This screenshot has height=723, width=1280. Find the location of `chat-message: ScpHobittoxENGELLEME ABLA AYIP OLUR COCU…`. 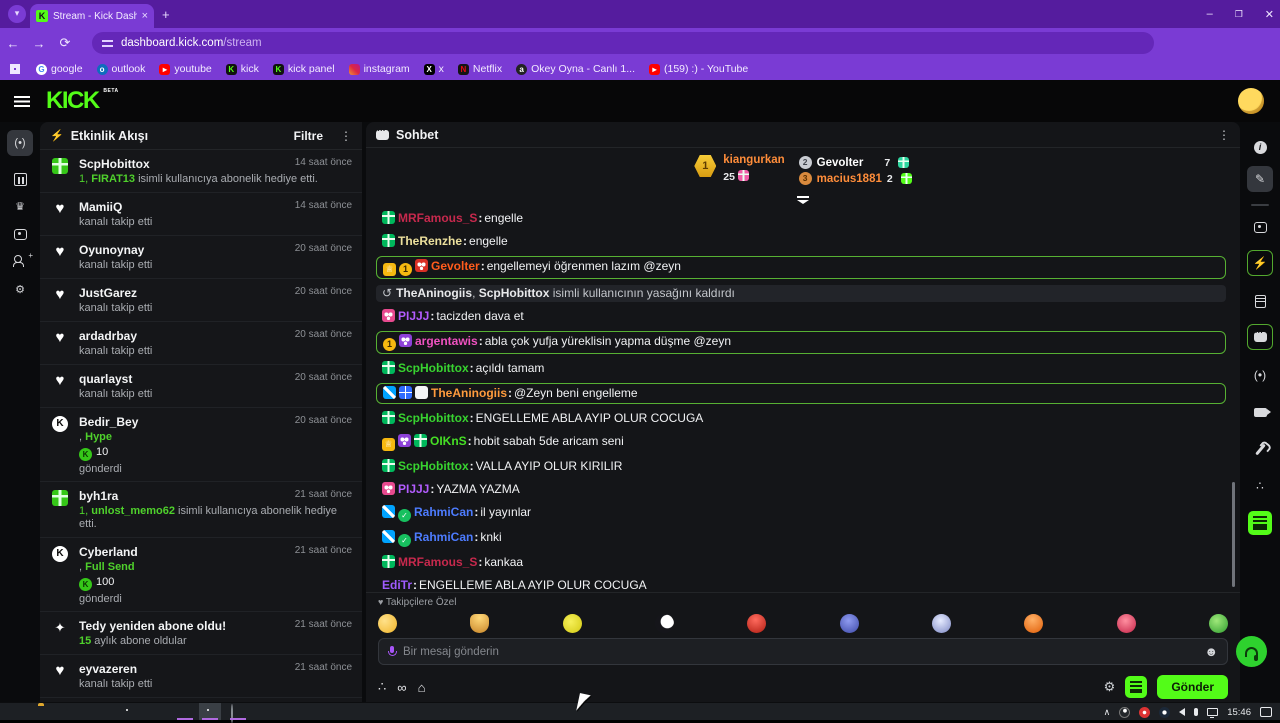

chat-message: ScpHobittoxENGELLEME ABLA AYIP OLUR COCU… is located at coordinates (801, 418).